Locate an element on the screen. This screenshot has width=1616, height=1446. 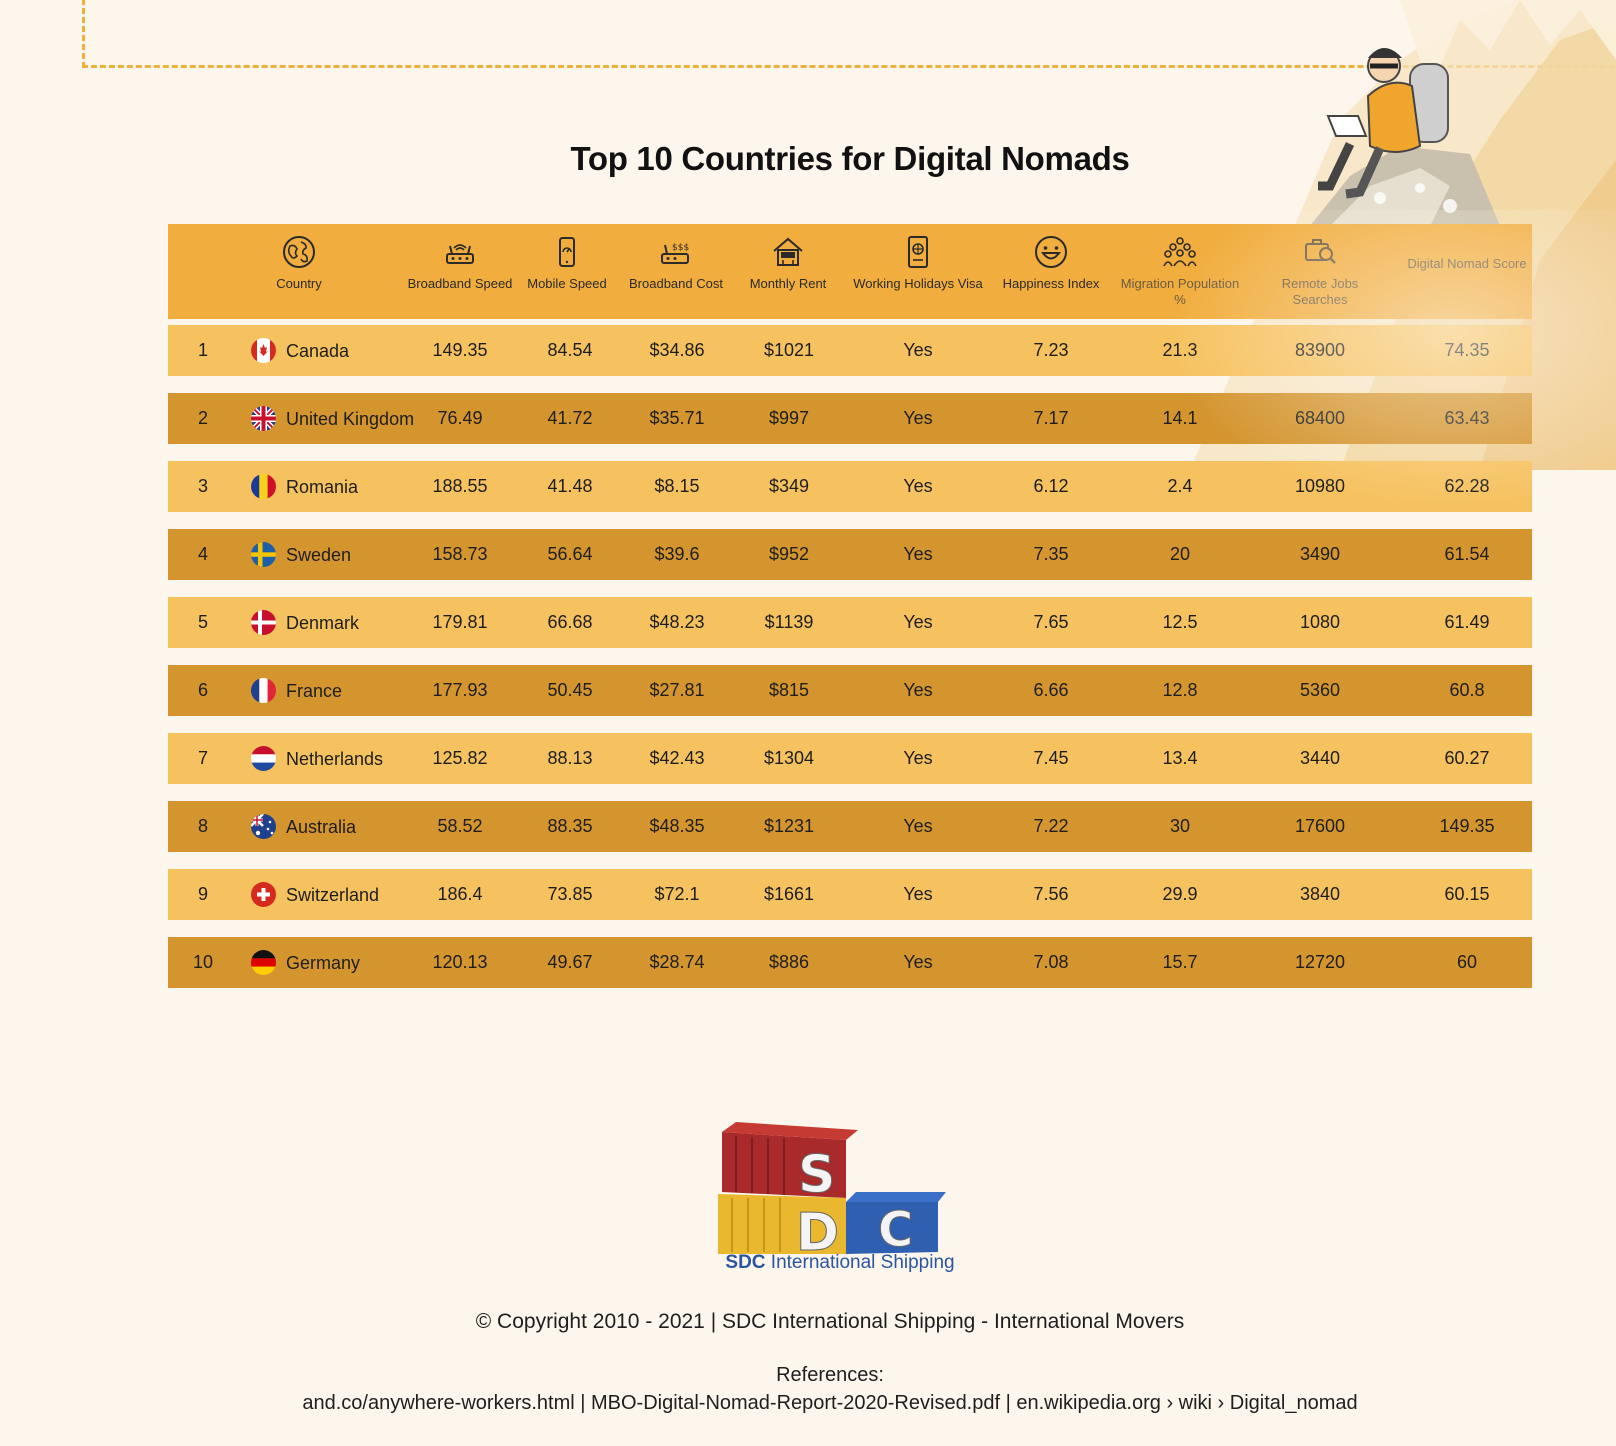
column-header-label: Happiness Index is located at coordinates (1051, 283).